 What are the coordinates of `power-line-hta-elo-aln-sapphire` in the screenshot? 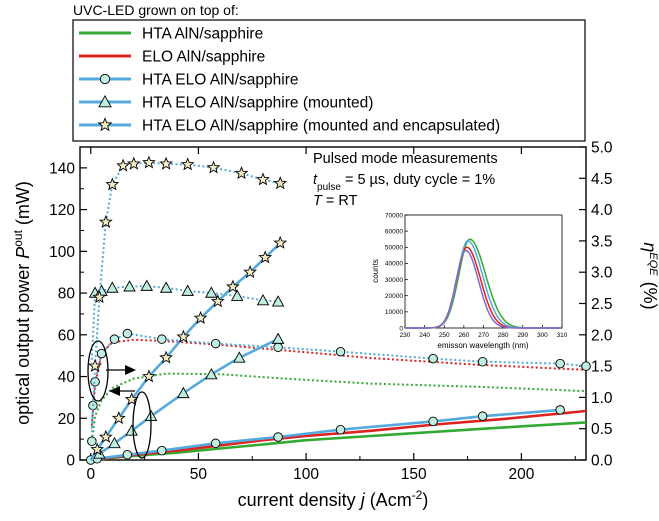 It's located at (325, 435).